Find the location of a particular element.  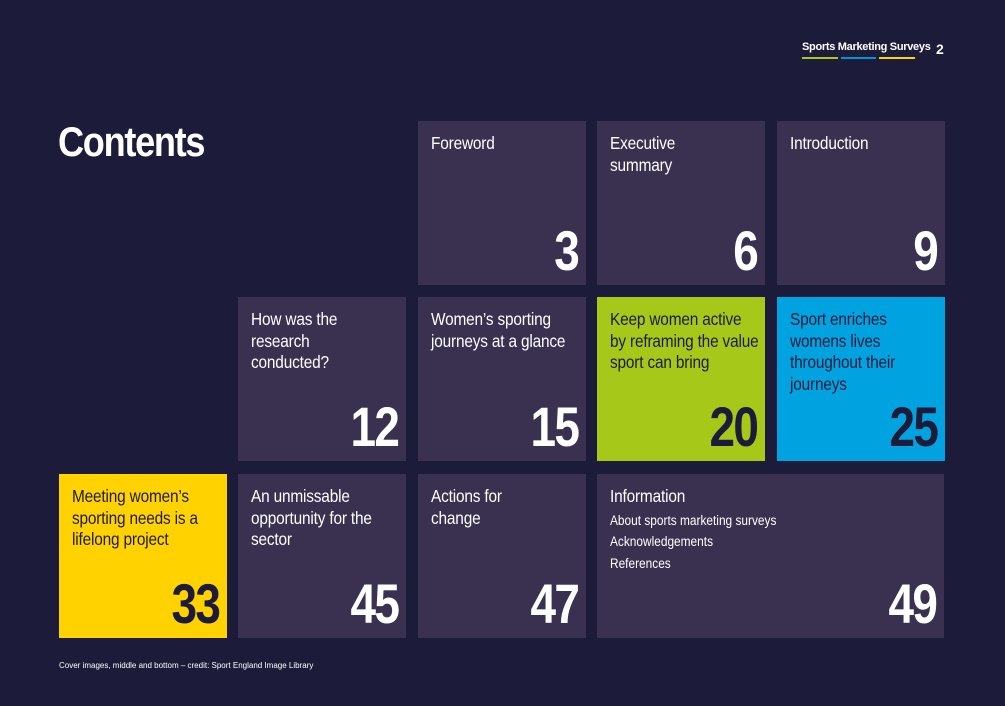

tile-page-number: 49 is located at coordinates (912, 603).